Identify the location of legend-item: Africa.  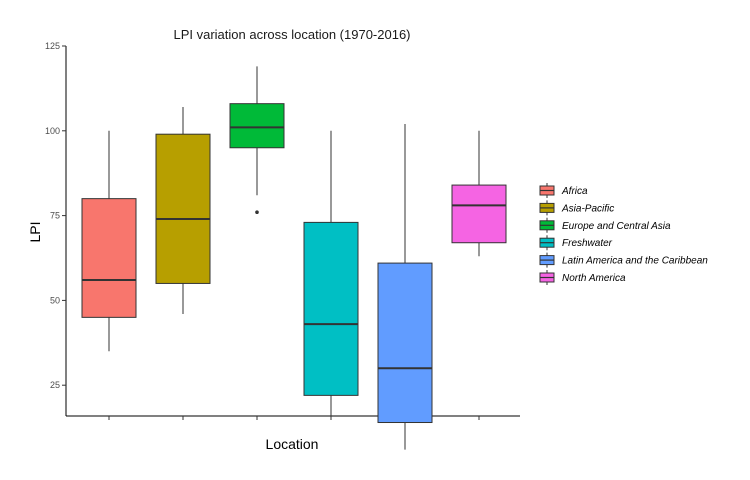
(563, 190).